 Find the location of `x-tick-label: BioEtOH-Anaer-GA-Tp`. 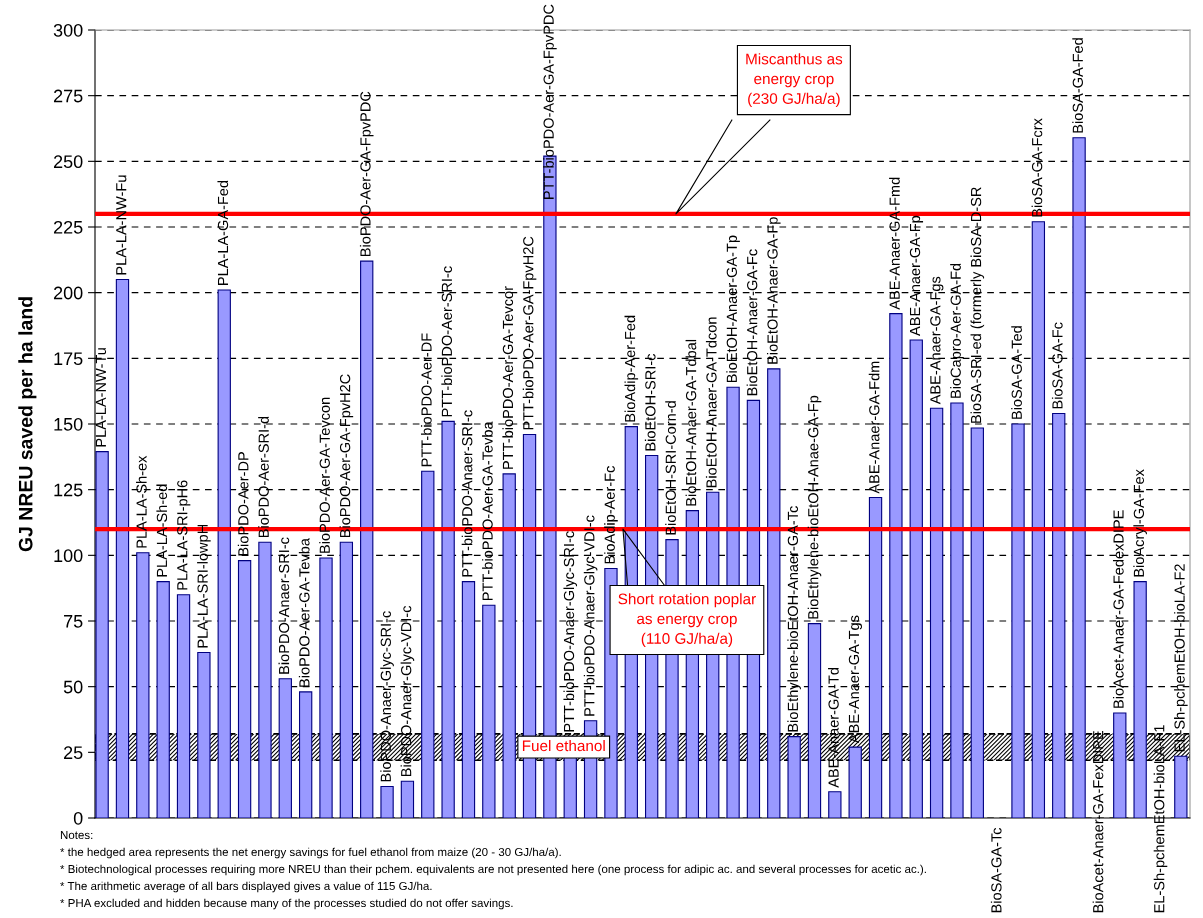

x-tick-label: BioEtOH-Anaer-GA-Tp is located at coordinates (733, 309).